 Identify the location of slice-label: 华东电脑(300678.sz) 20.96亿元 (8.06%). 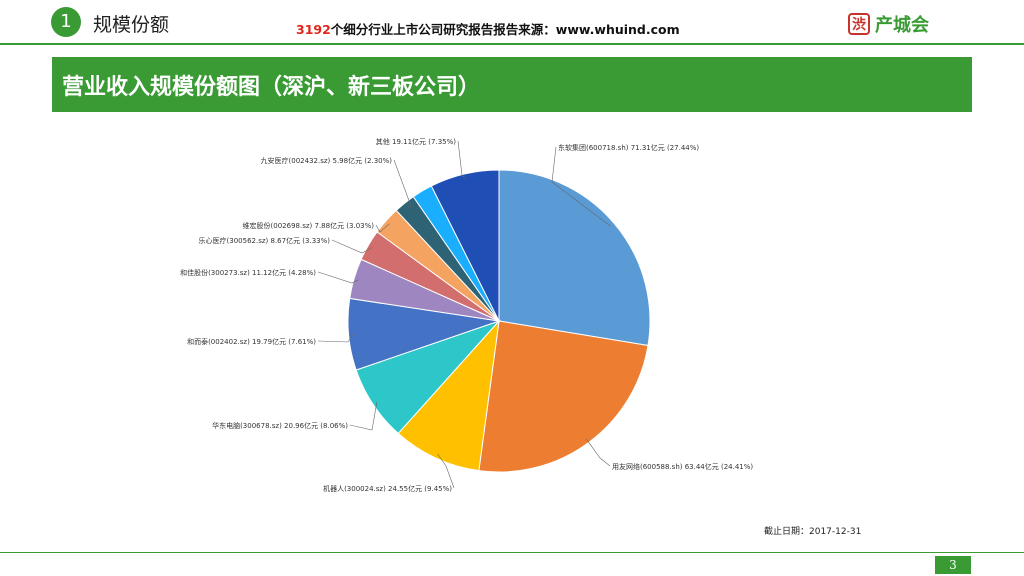
(280, 425).